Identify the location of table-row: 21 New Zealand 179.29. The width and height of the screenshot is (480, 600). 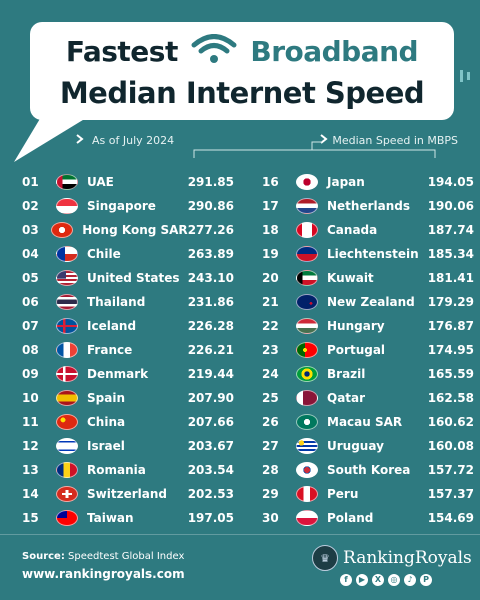
(368, 302).